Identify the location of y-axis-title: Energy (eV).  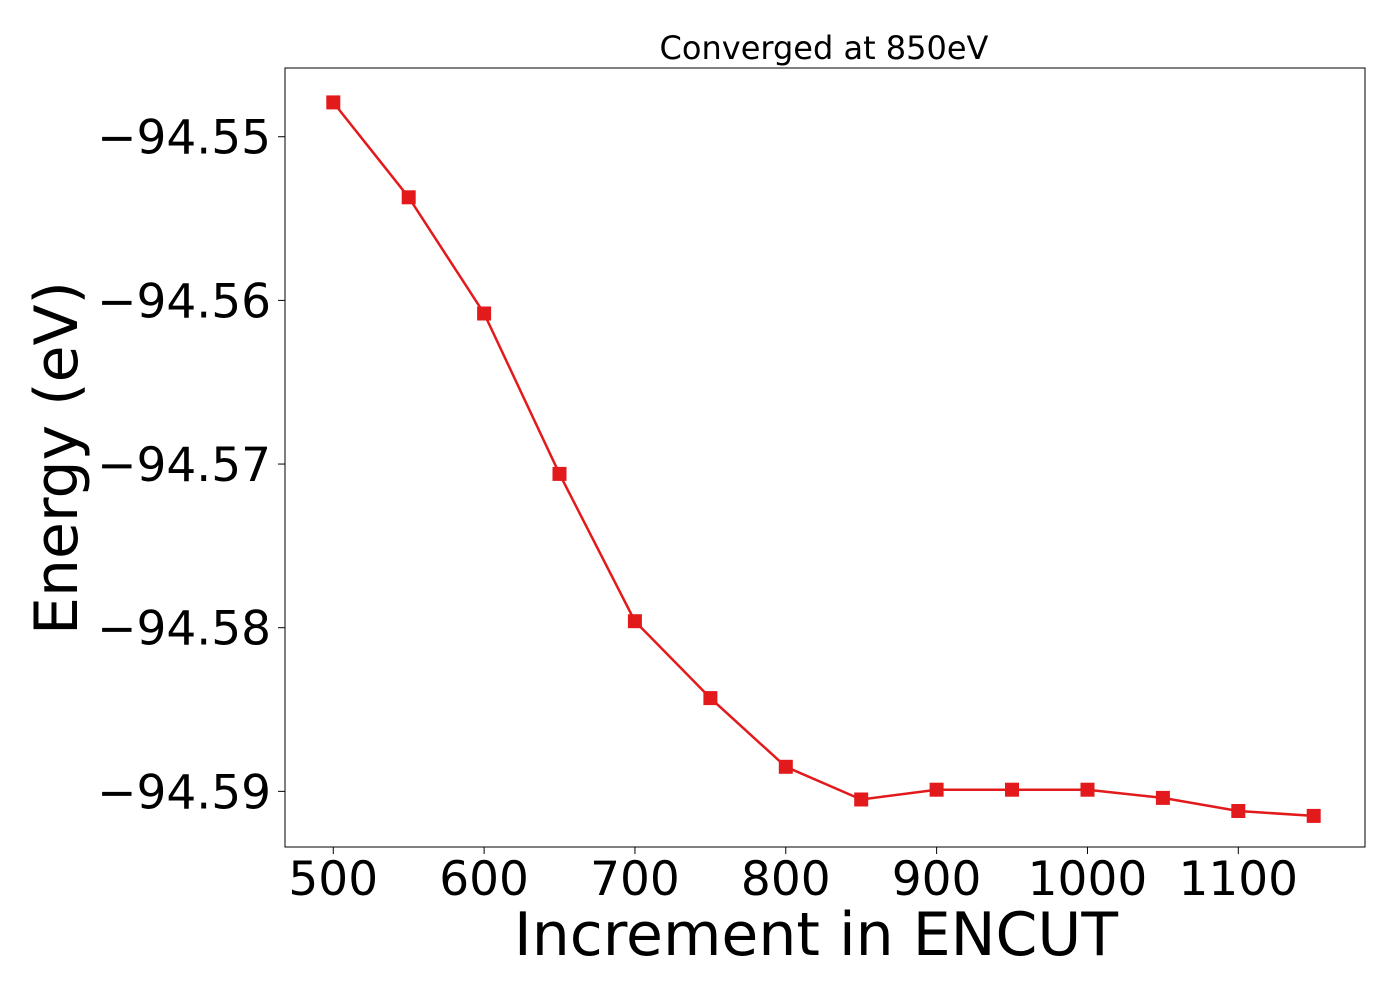
(57, 458).